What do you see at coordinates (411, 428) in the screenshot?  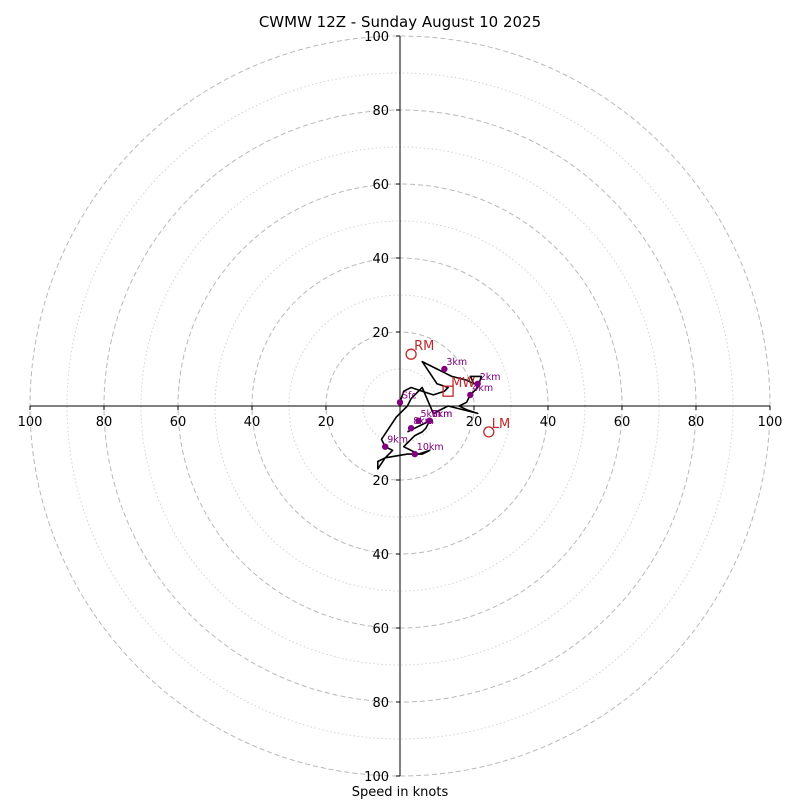 I see `height-marker-8km` at bounding box center [411, 428].